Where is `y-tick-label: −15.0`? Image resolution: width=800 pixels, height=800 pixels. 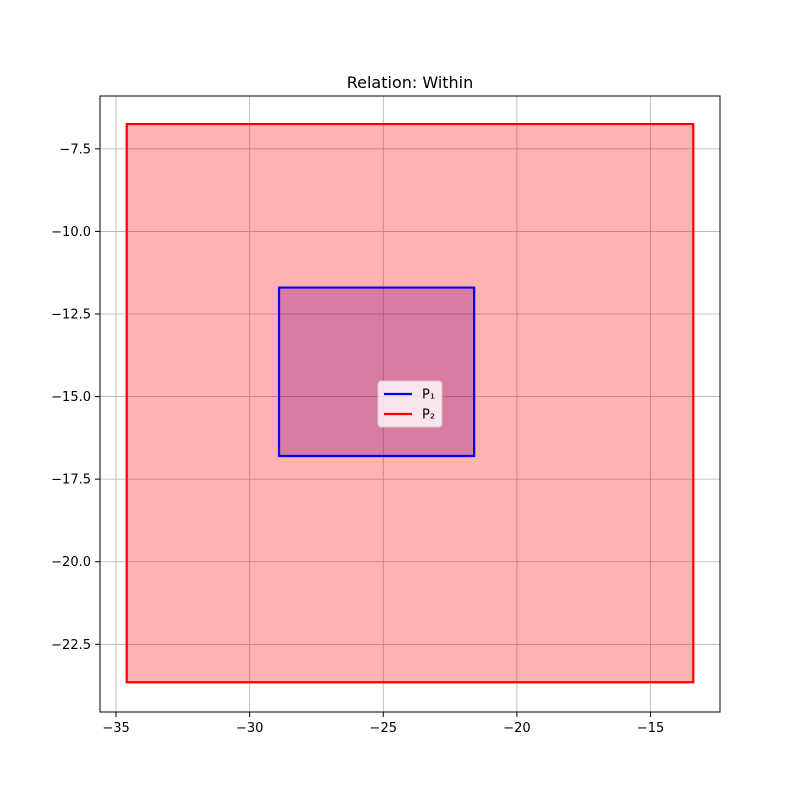 y-tick-label: −15.0 is located at coordinates (71, 397).